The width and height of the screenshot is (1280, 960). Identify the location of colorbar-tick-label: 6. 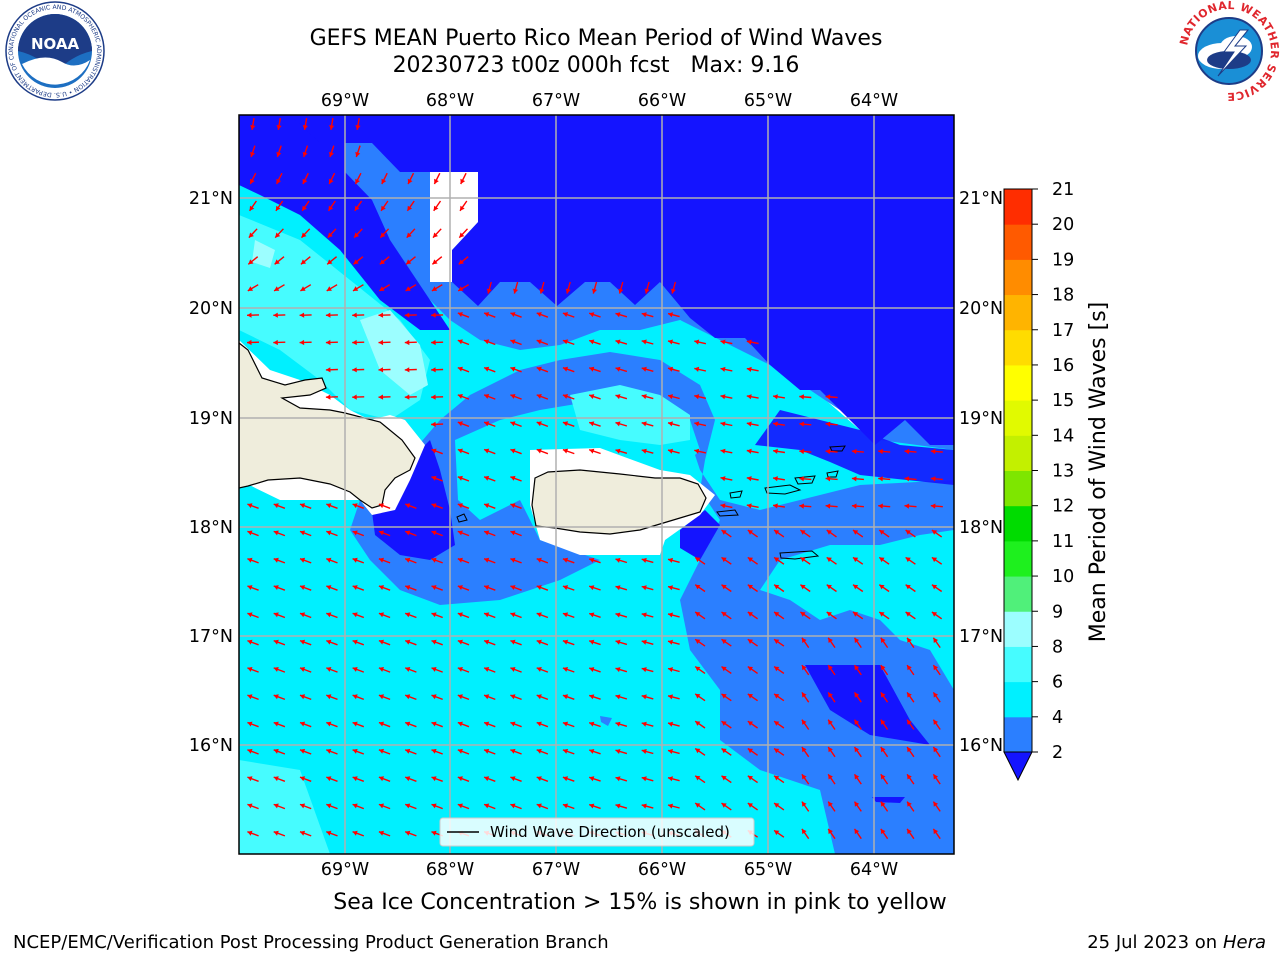
(1057, 683).